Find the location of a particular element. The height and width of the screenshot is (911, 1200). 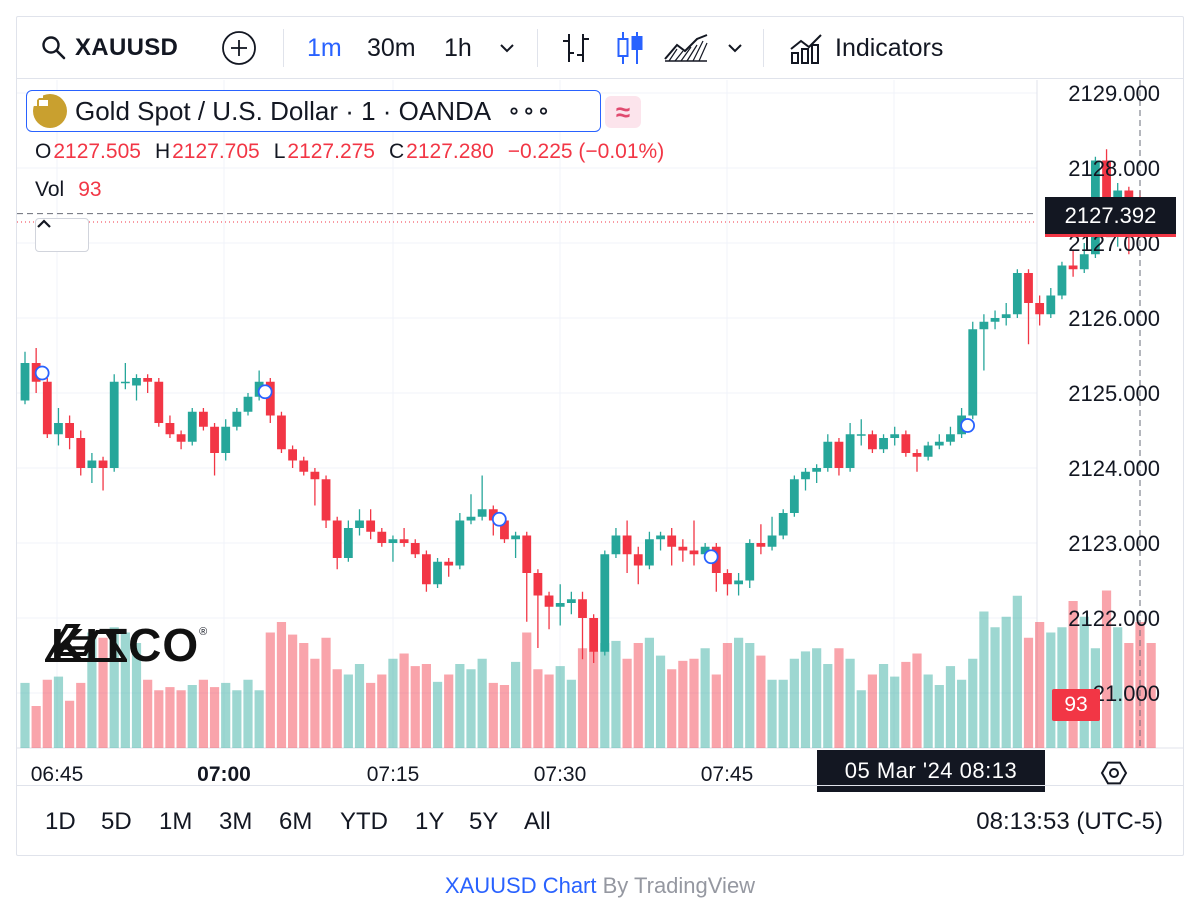

range-6m: 6M is located at coordinates (296, 821).